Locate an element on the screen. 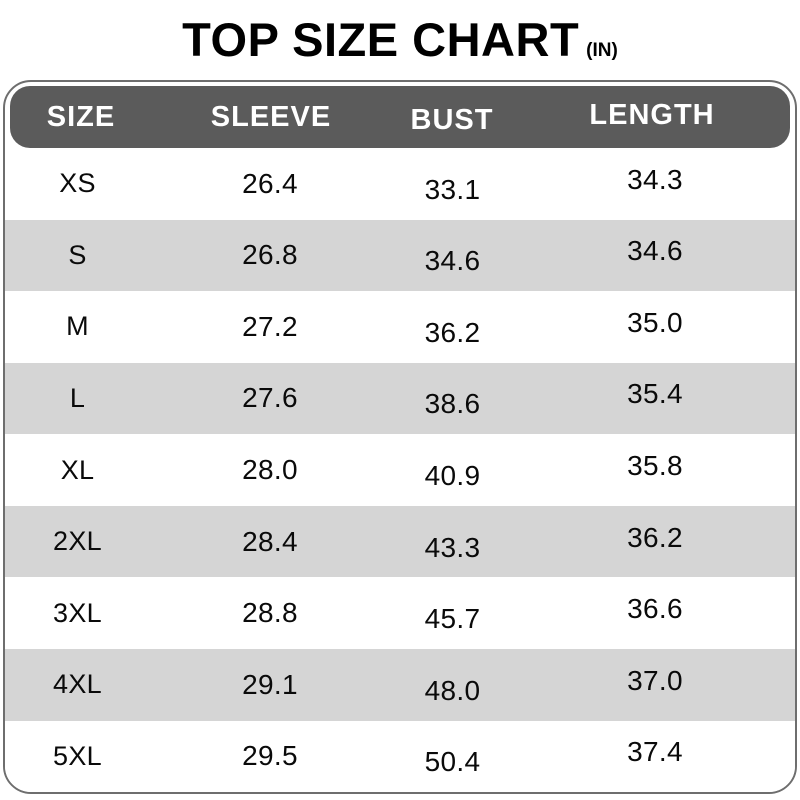  bust-value-cell: 34.6 is located at coordinates (452, 261).